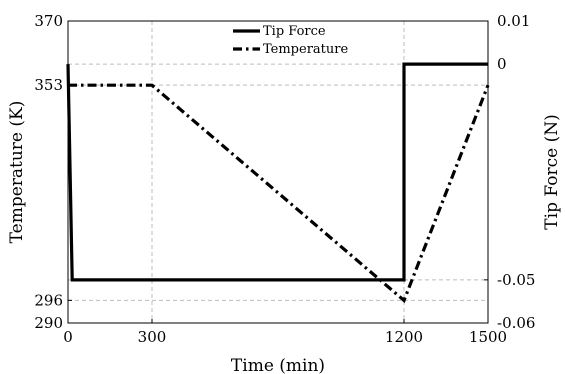 This screenshot has width=565, height=374. I want to click on x-tick-label: 0, so click(68, 337).